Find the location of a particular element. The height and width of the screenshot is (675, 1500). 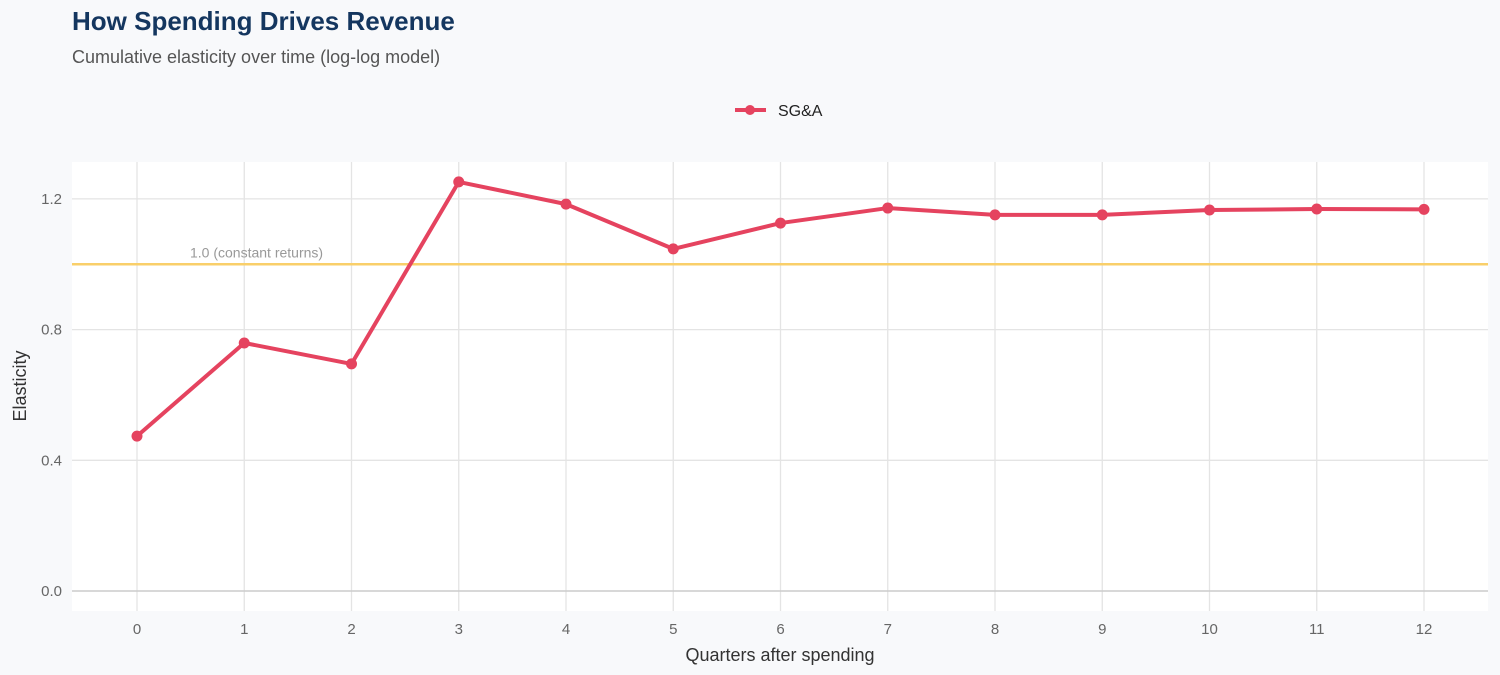

y-tick-label: 0.8 is located at coordinates (51, 330).